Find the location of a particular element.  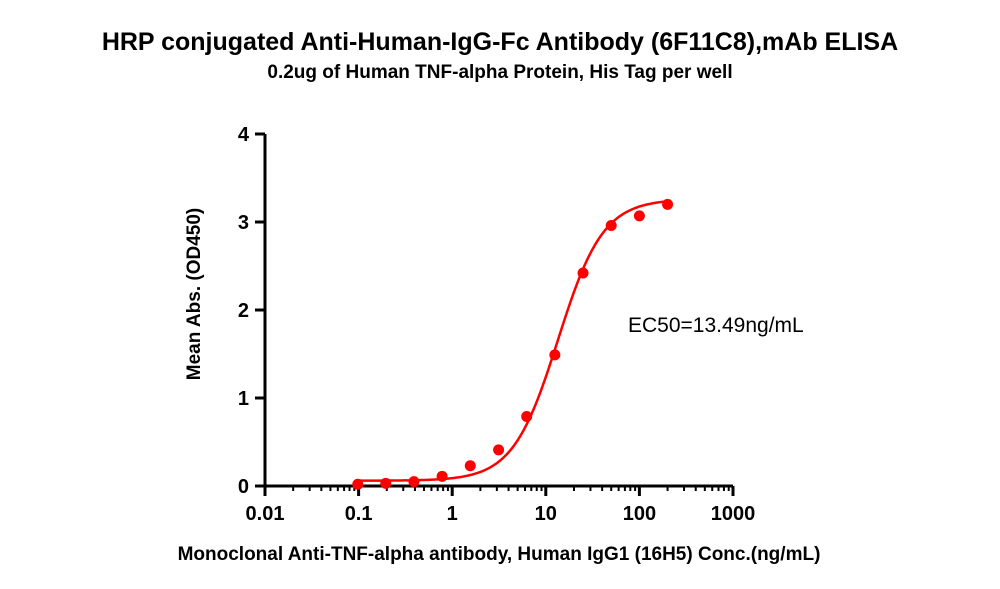

y-tick-label: 2 is located at coordinates (243, 311).